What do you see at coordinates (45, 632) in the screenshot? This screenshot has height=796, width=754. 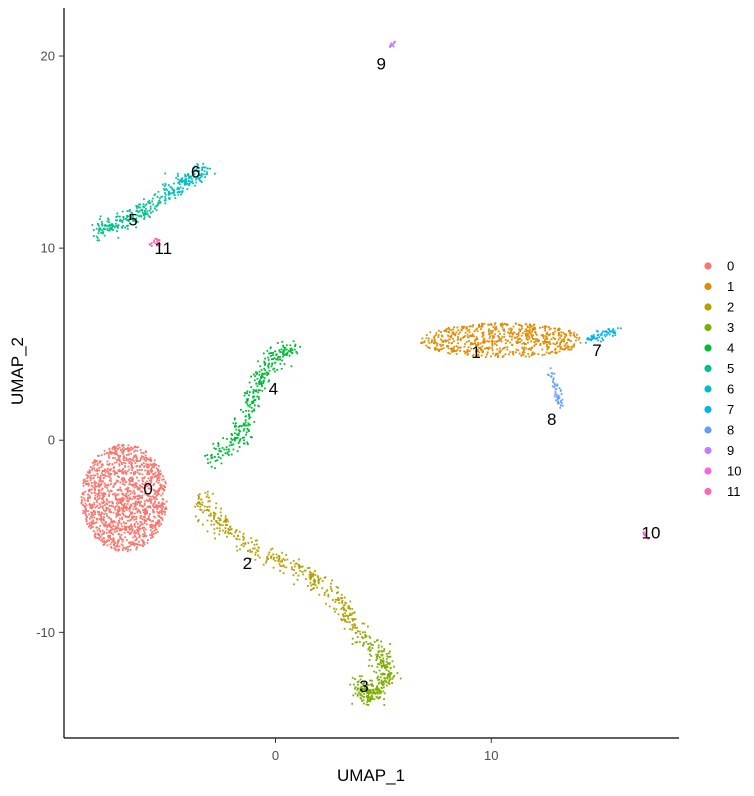 I see `y-tick-label: -10` at bounding box center [45, 632].